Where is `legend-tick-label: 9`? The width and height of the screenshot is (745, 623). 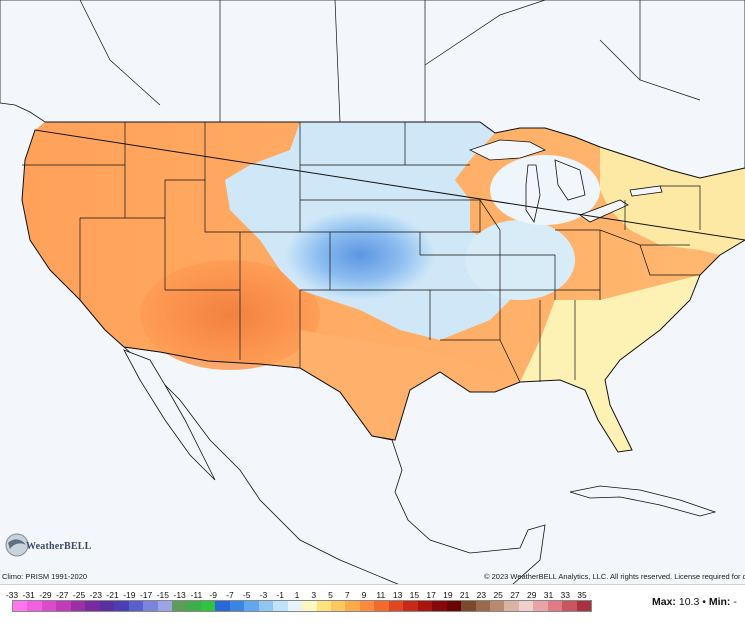 legend-tick-label: 9 is located at coordinates (364, 595).